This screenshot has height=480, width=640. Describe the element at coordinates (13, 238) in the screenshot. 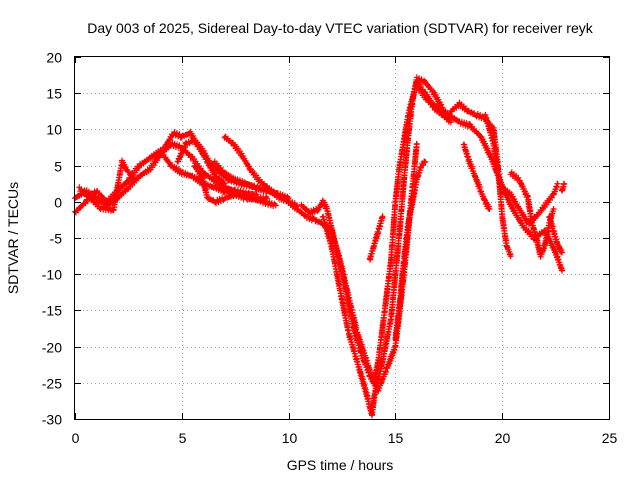

I see `y-axis-label: SDTVAR / TECUs` at that location.